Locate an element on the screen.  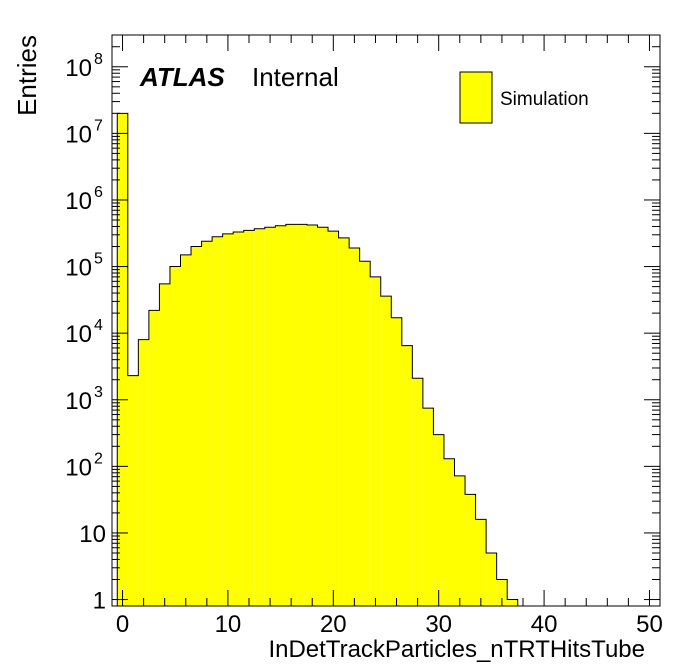
y-tick-exponent: 8 is located at coordinates (98, 59).